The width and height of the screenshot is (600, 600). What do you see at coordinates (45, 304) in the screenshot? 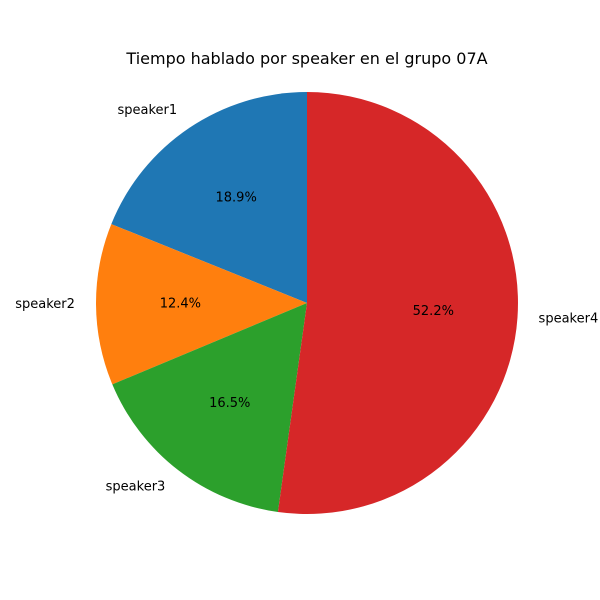
I see `slice-label-speaker2: speaker2` at bounding box center [45, 304].